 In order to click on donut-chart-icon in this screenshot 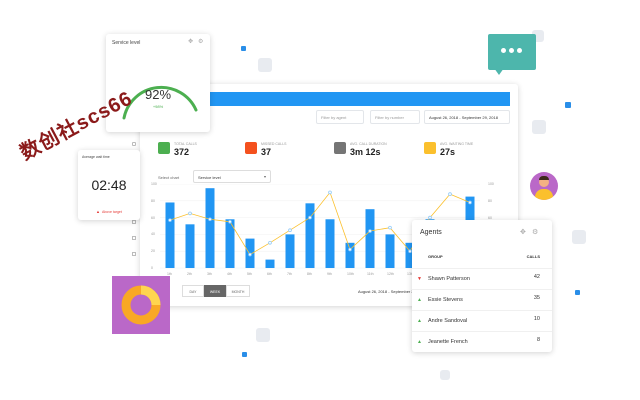, I will do `click(141, 305)`.